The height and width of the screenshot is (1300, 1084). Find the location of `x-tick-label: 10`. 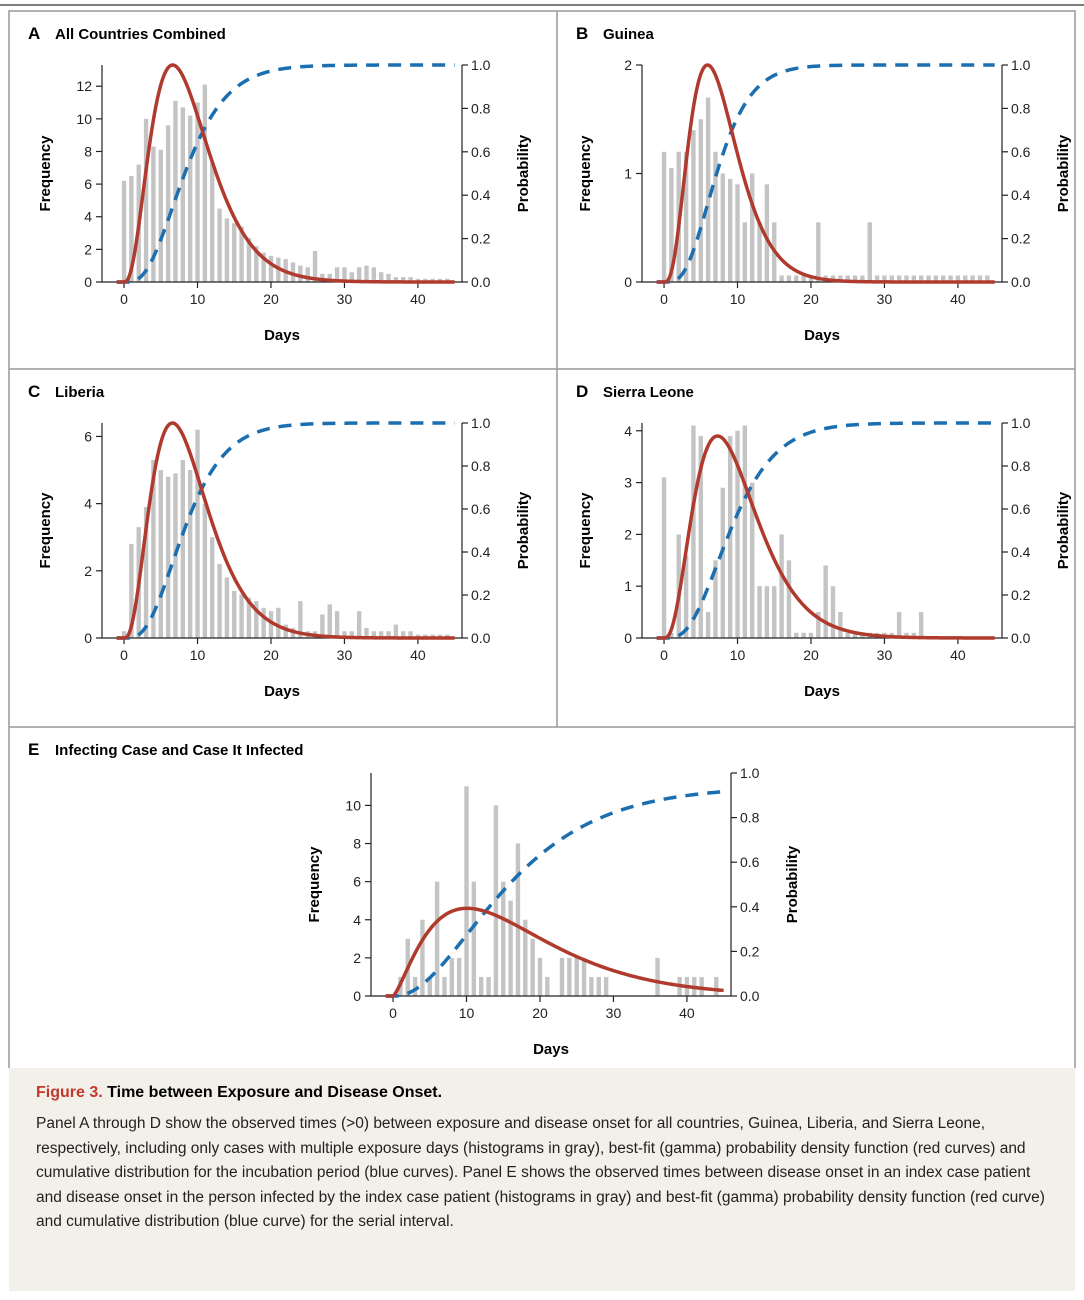

x-tick-label: 10 is located at coordinates (738, 299).